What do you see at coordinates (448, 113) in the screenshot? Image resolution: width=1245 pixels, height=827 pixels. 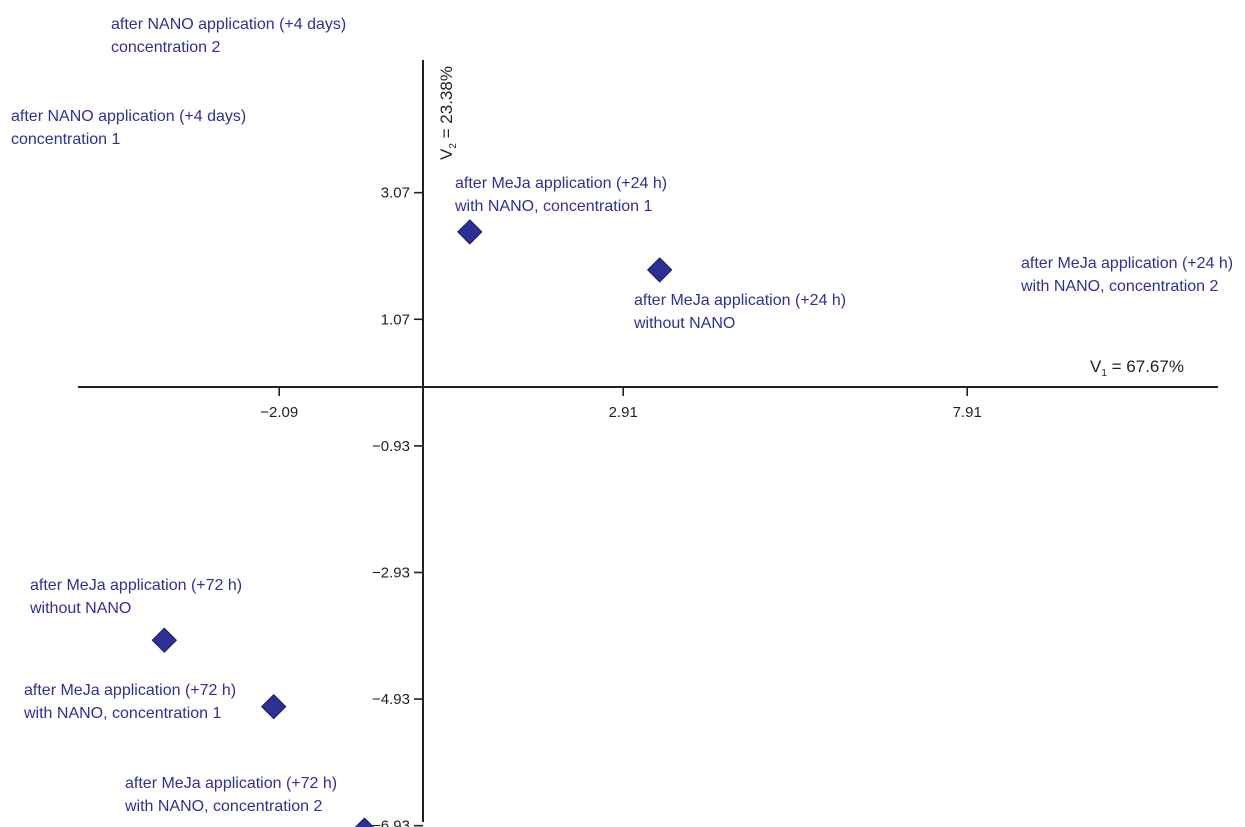 I see `y-axis-title: V2 = 23.38%` at bounding box center [448, 113].